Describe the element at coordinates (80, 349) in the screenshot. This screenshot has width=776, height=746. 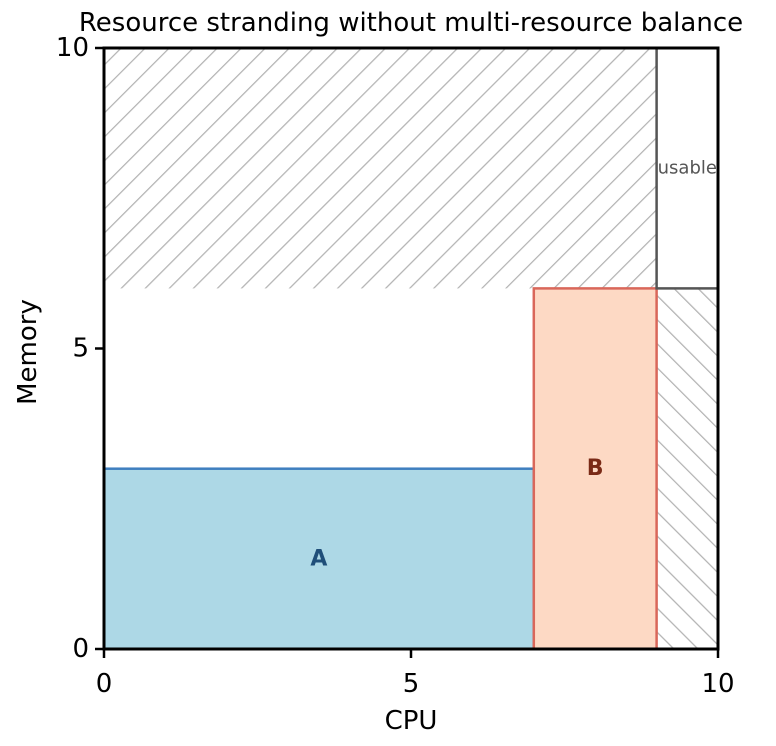
I see `y-tick-label: 5` at that location.